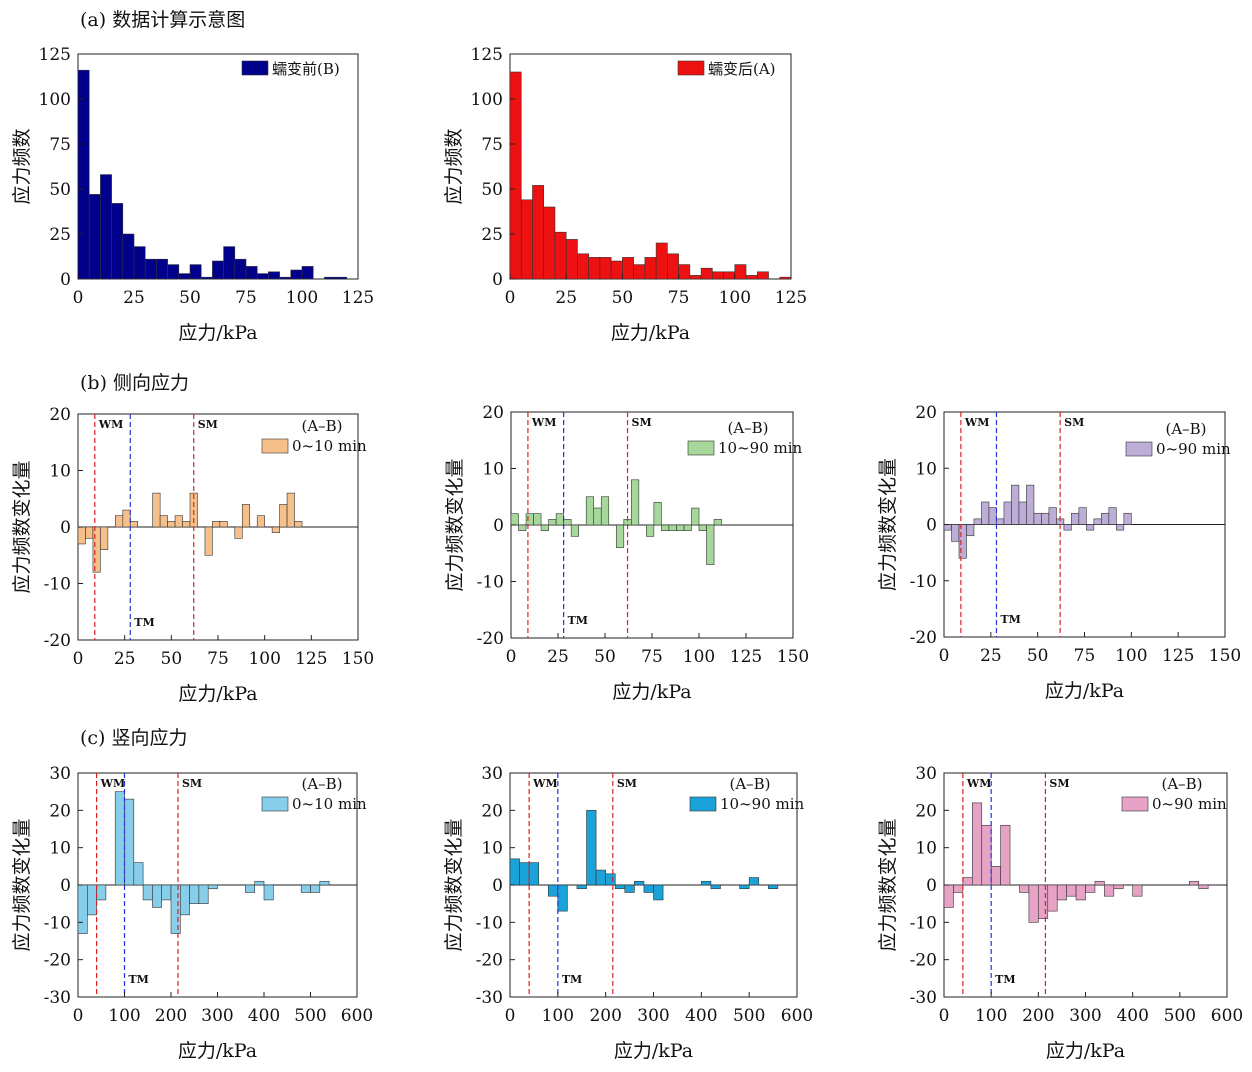  Describe the element at coordinates (749, 784) in the screenshot. I see `legend-title: (A–B)` at that location.